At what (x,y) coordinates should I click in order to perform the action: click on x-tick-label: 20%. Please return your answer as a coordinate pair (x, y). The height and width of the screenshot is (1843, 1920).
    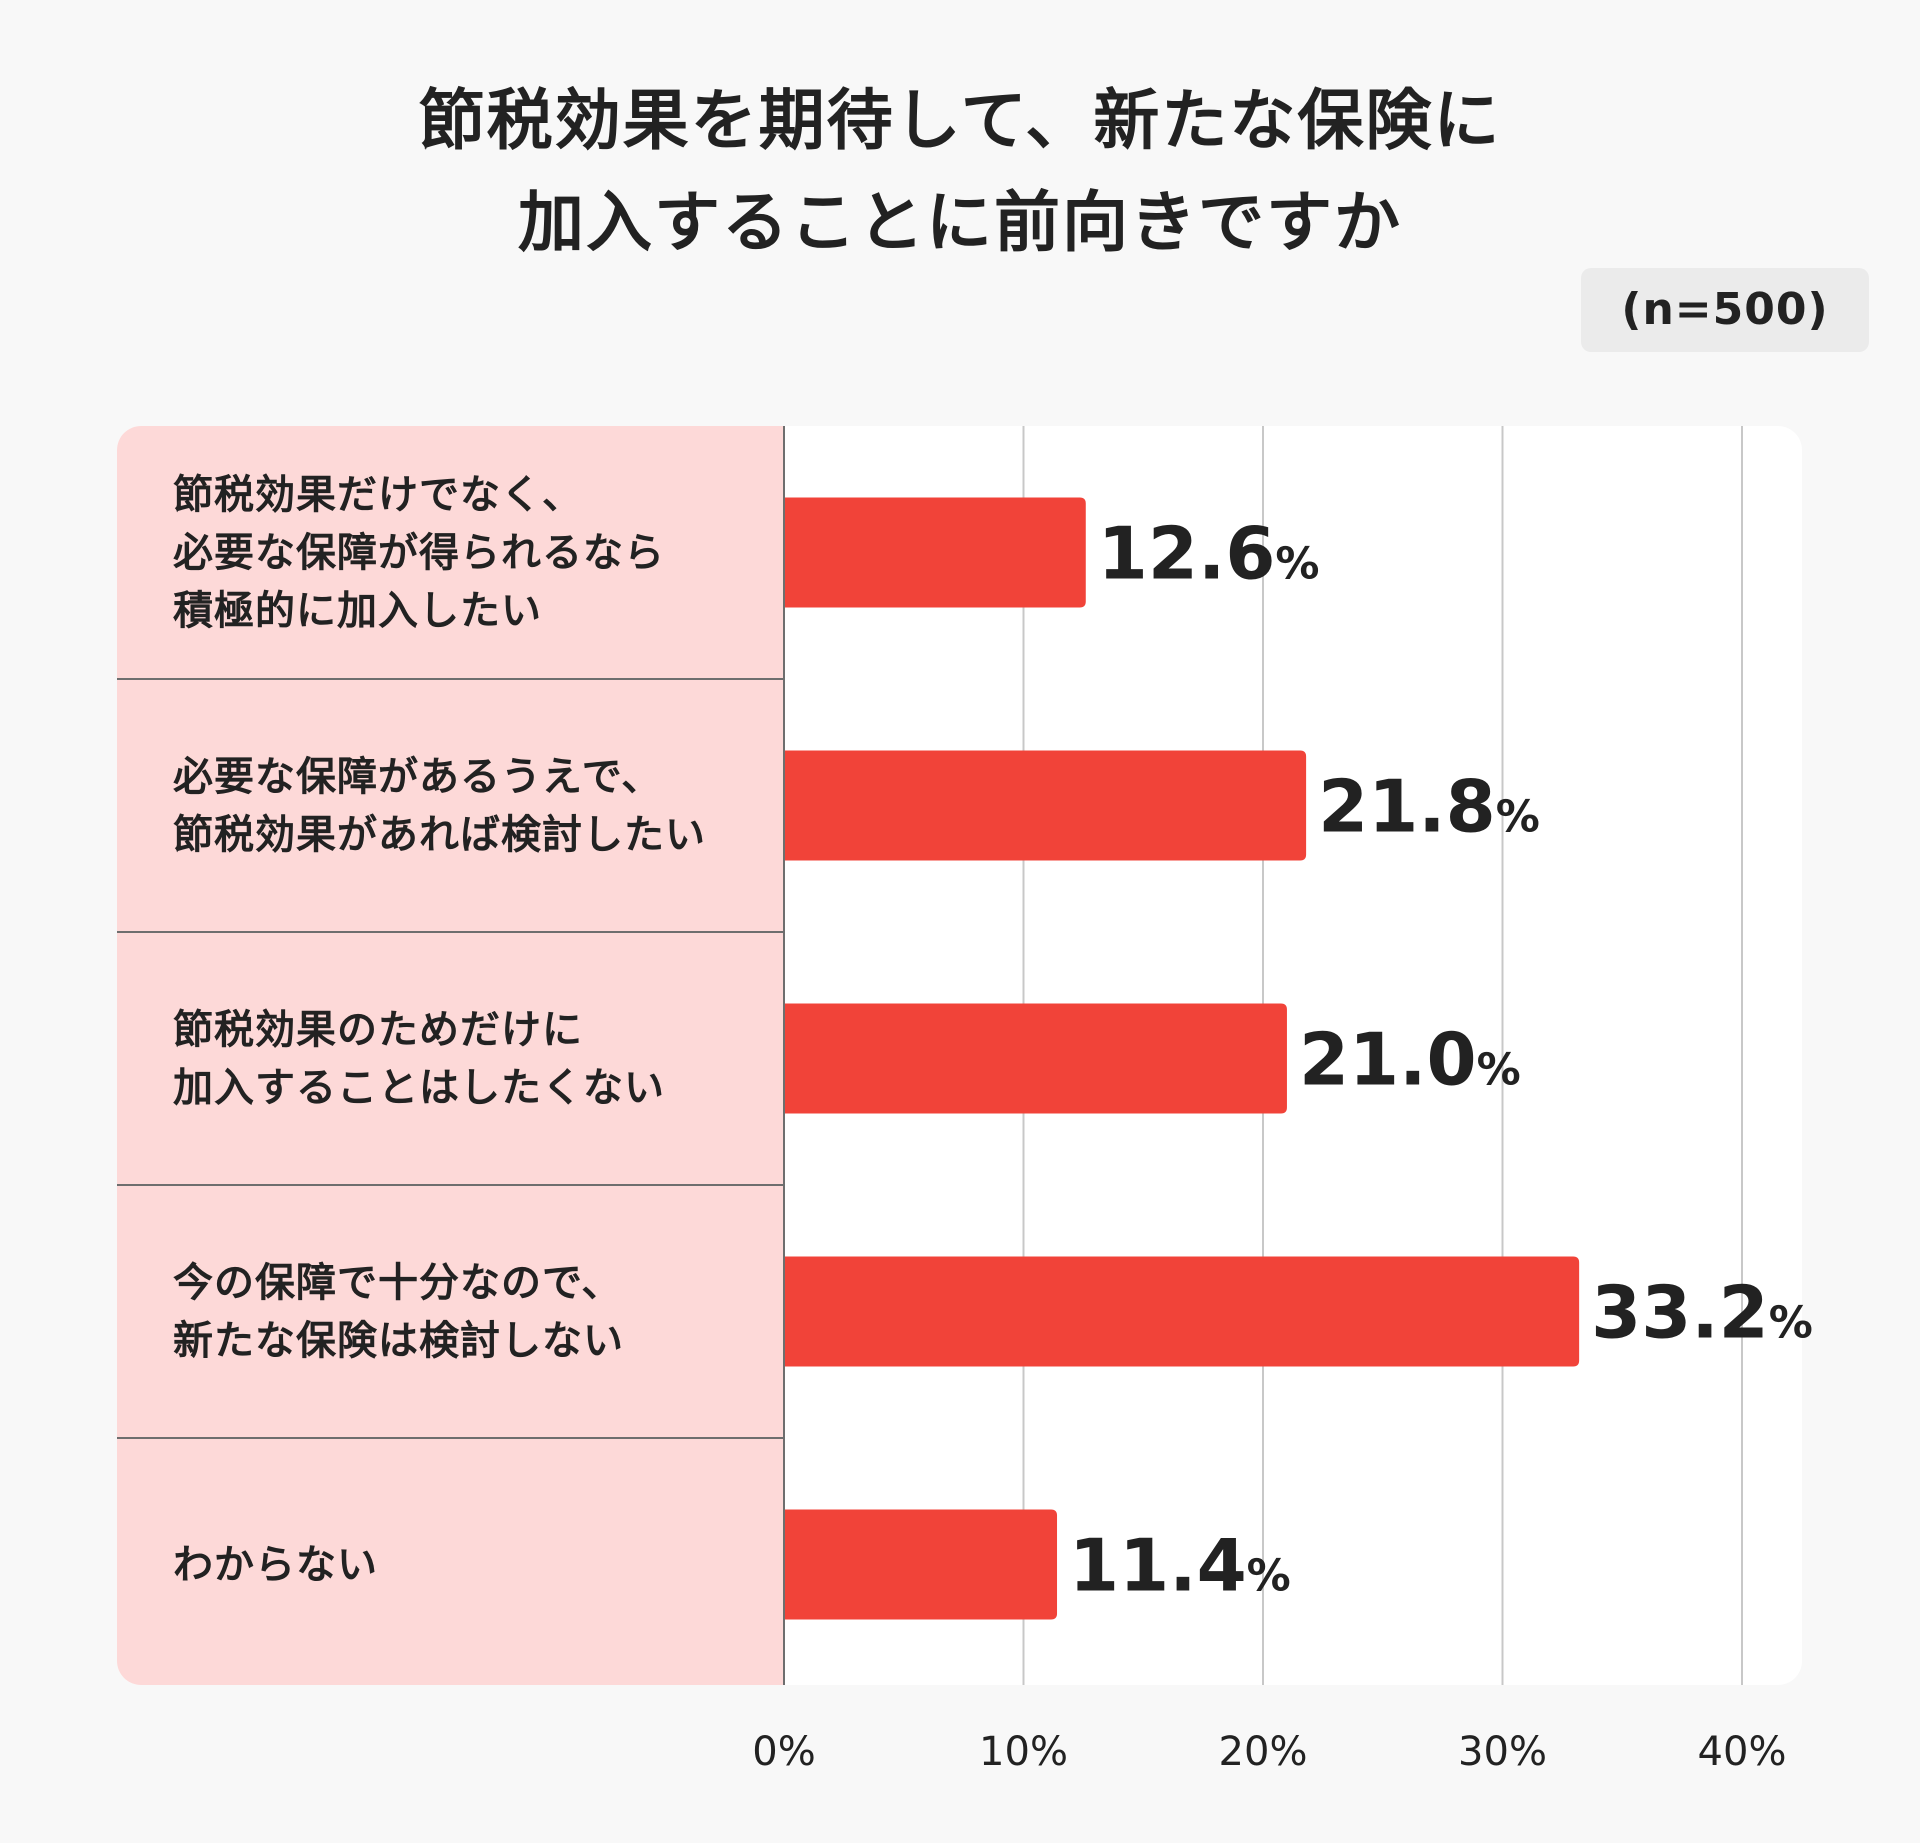
    Looking at the image, I should click on (1263, 1752).